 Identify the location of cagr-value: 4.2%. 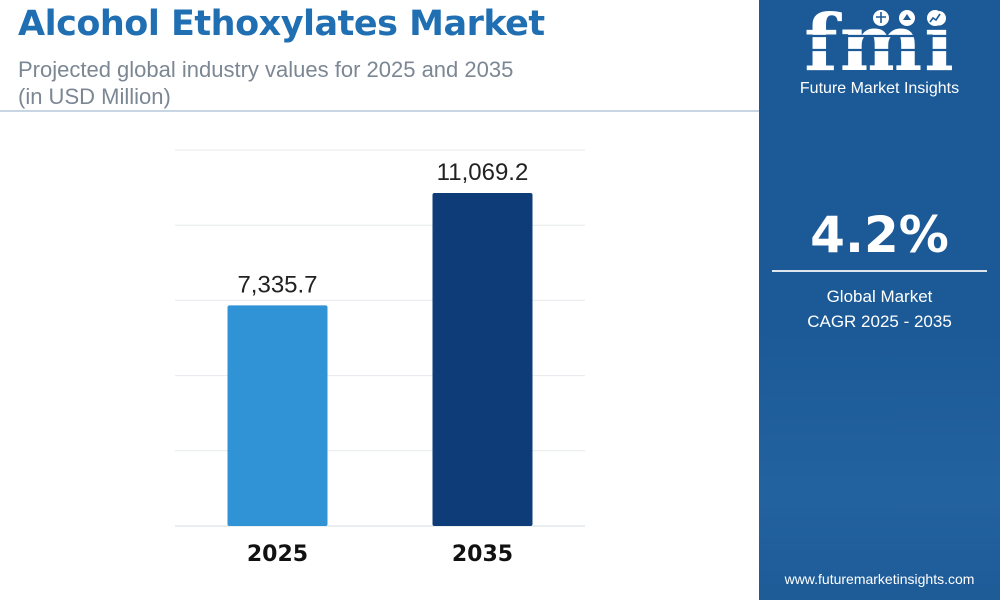
(879, 235).